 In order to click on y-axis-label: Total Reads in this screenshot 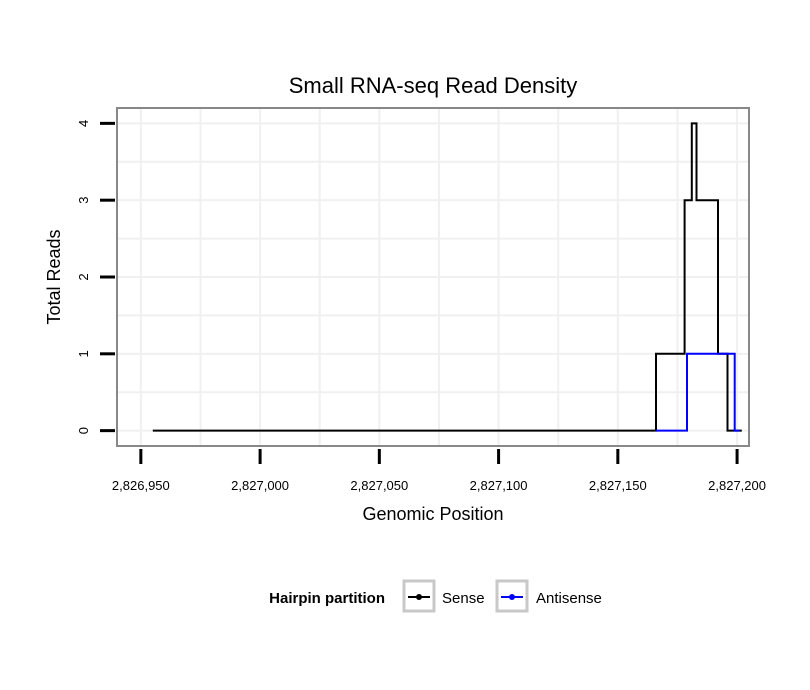, I will do `click(54, 276)`.